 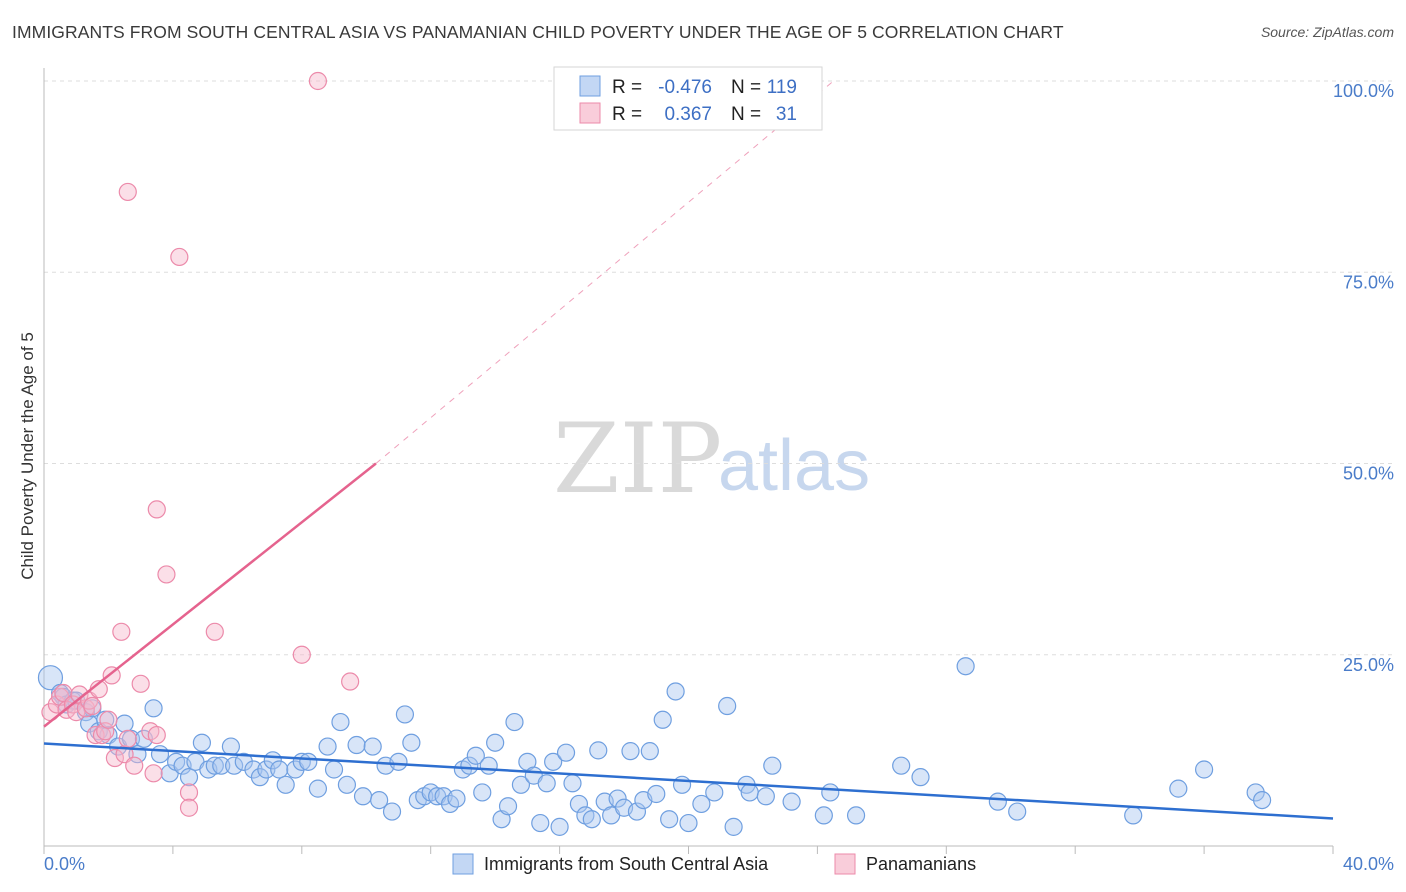 I want to click on y-tick-labels: 25.0% 50.0% 75.0% 100.0%, so click(x=1363, y=378).